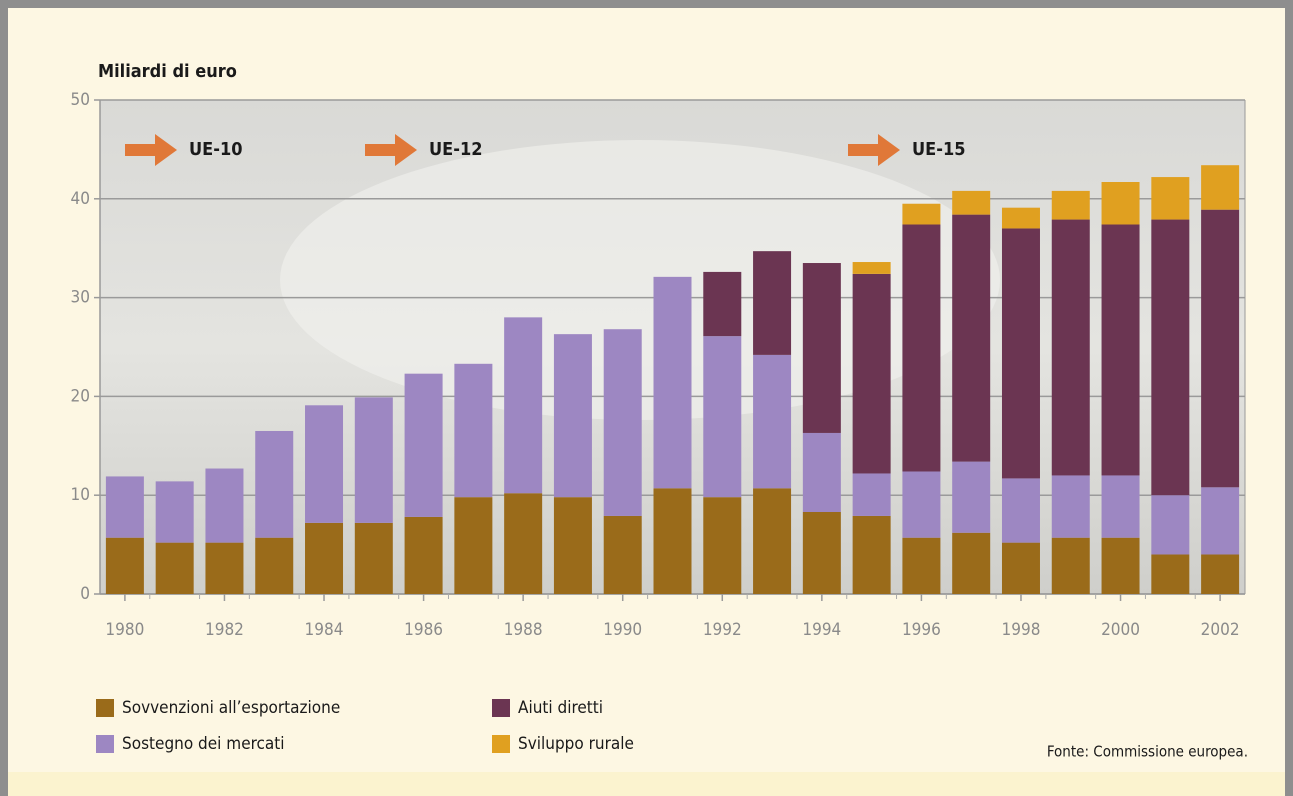 The image size is (1293, 796). Describe the element at coordinates (821, 630) in the screenshot. I see `x-tick-label: 1994` at that location.